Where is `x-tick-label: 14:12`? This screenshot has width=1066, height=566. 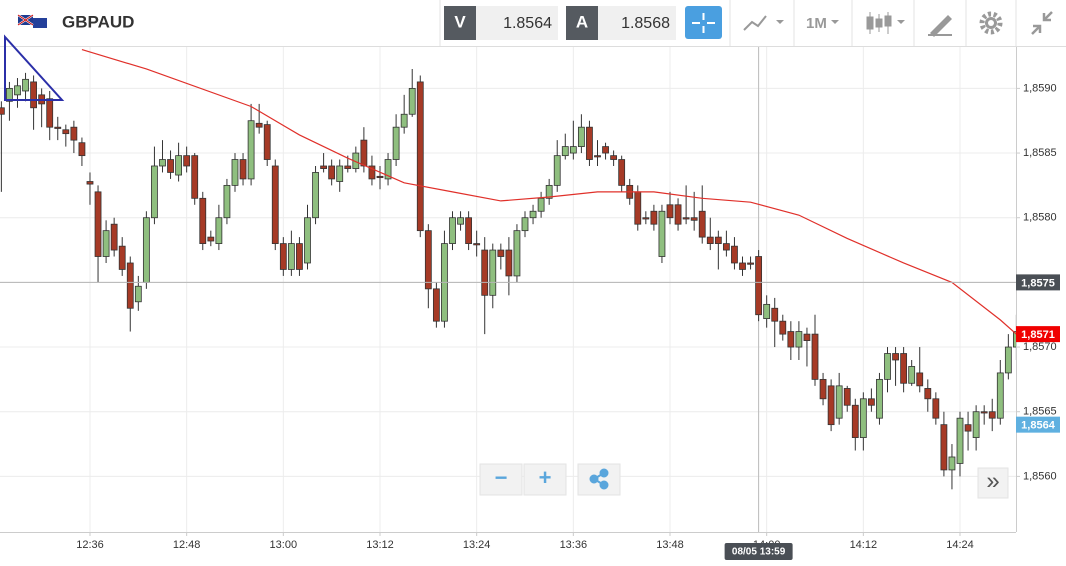
x-tick-label: 14:12 is located at coordinates (864, 545).